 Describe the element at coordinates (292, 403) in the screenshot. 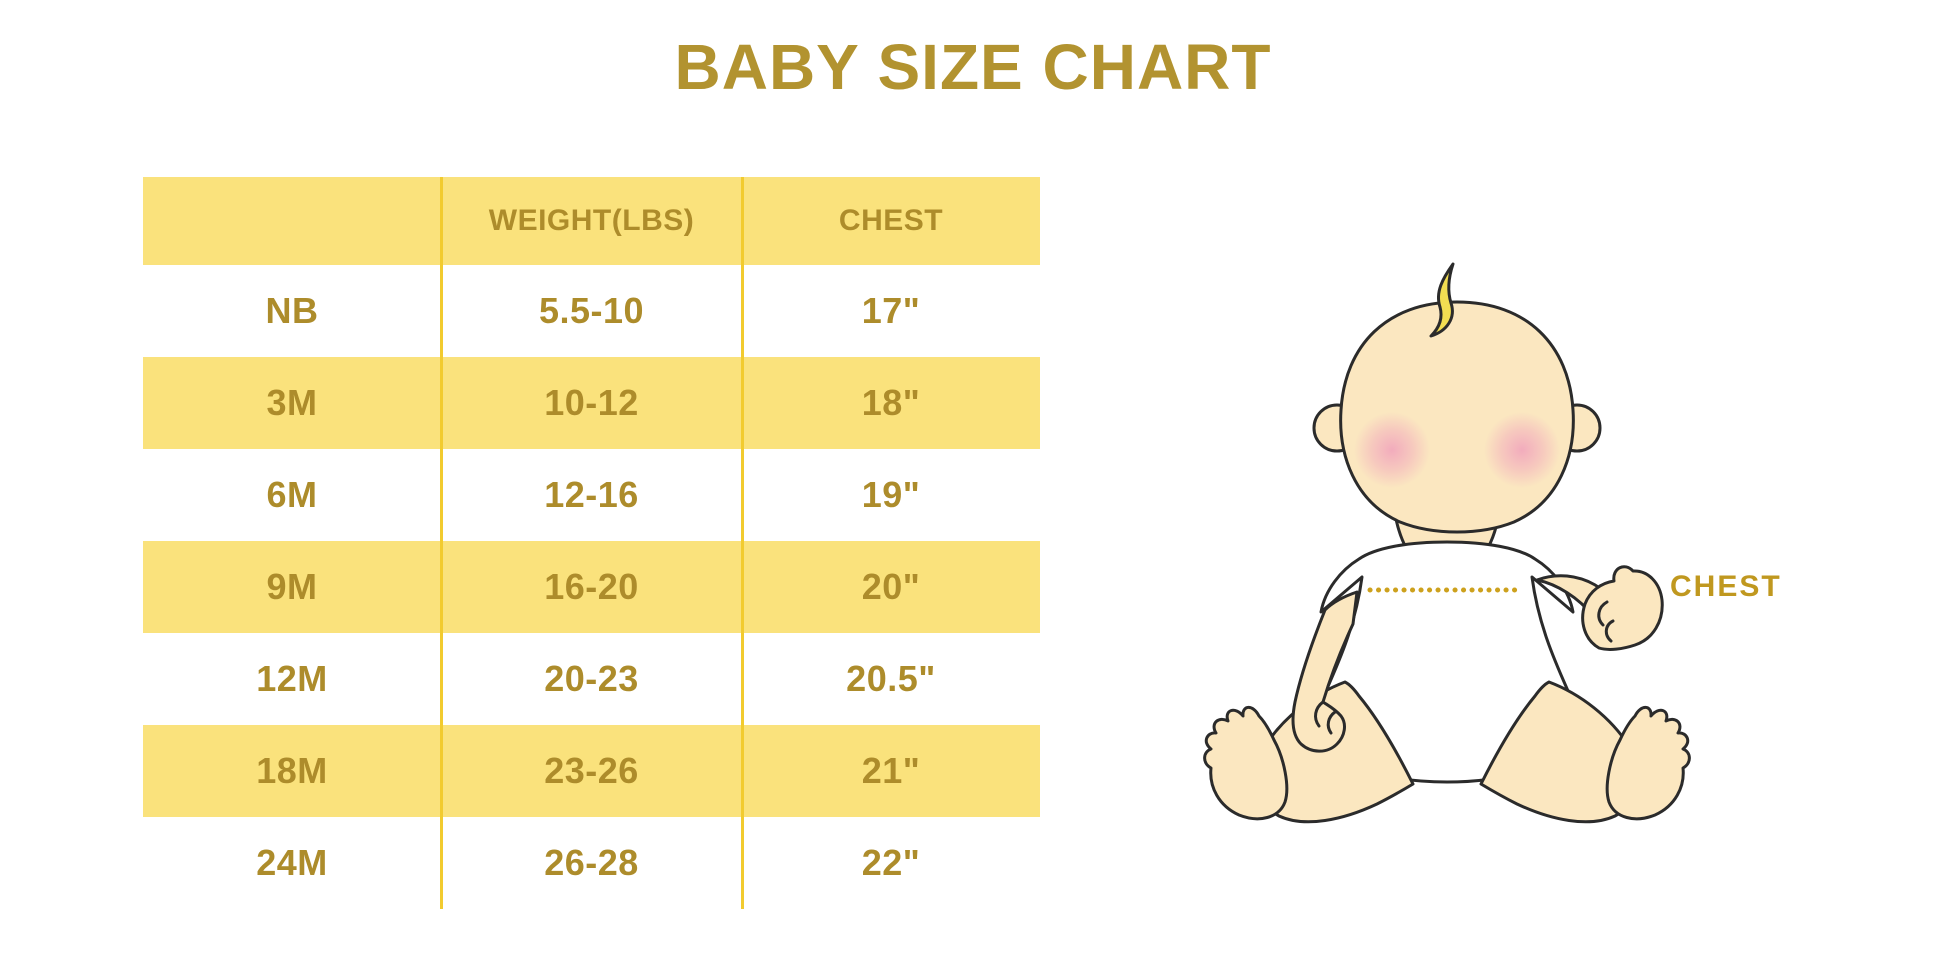

I see `size-cell: 3M` at that location.